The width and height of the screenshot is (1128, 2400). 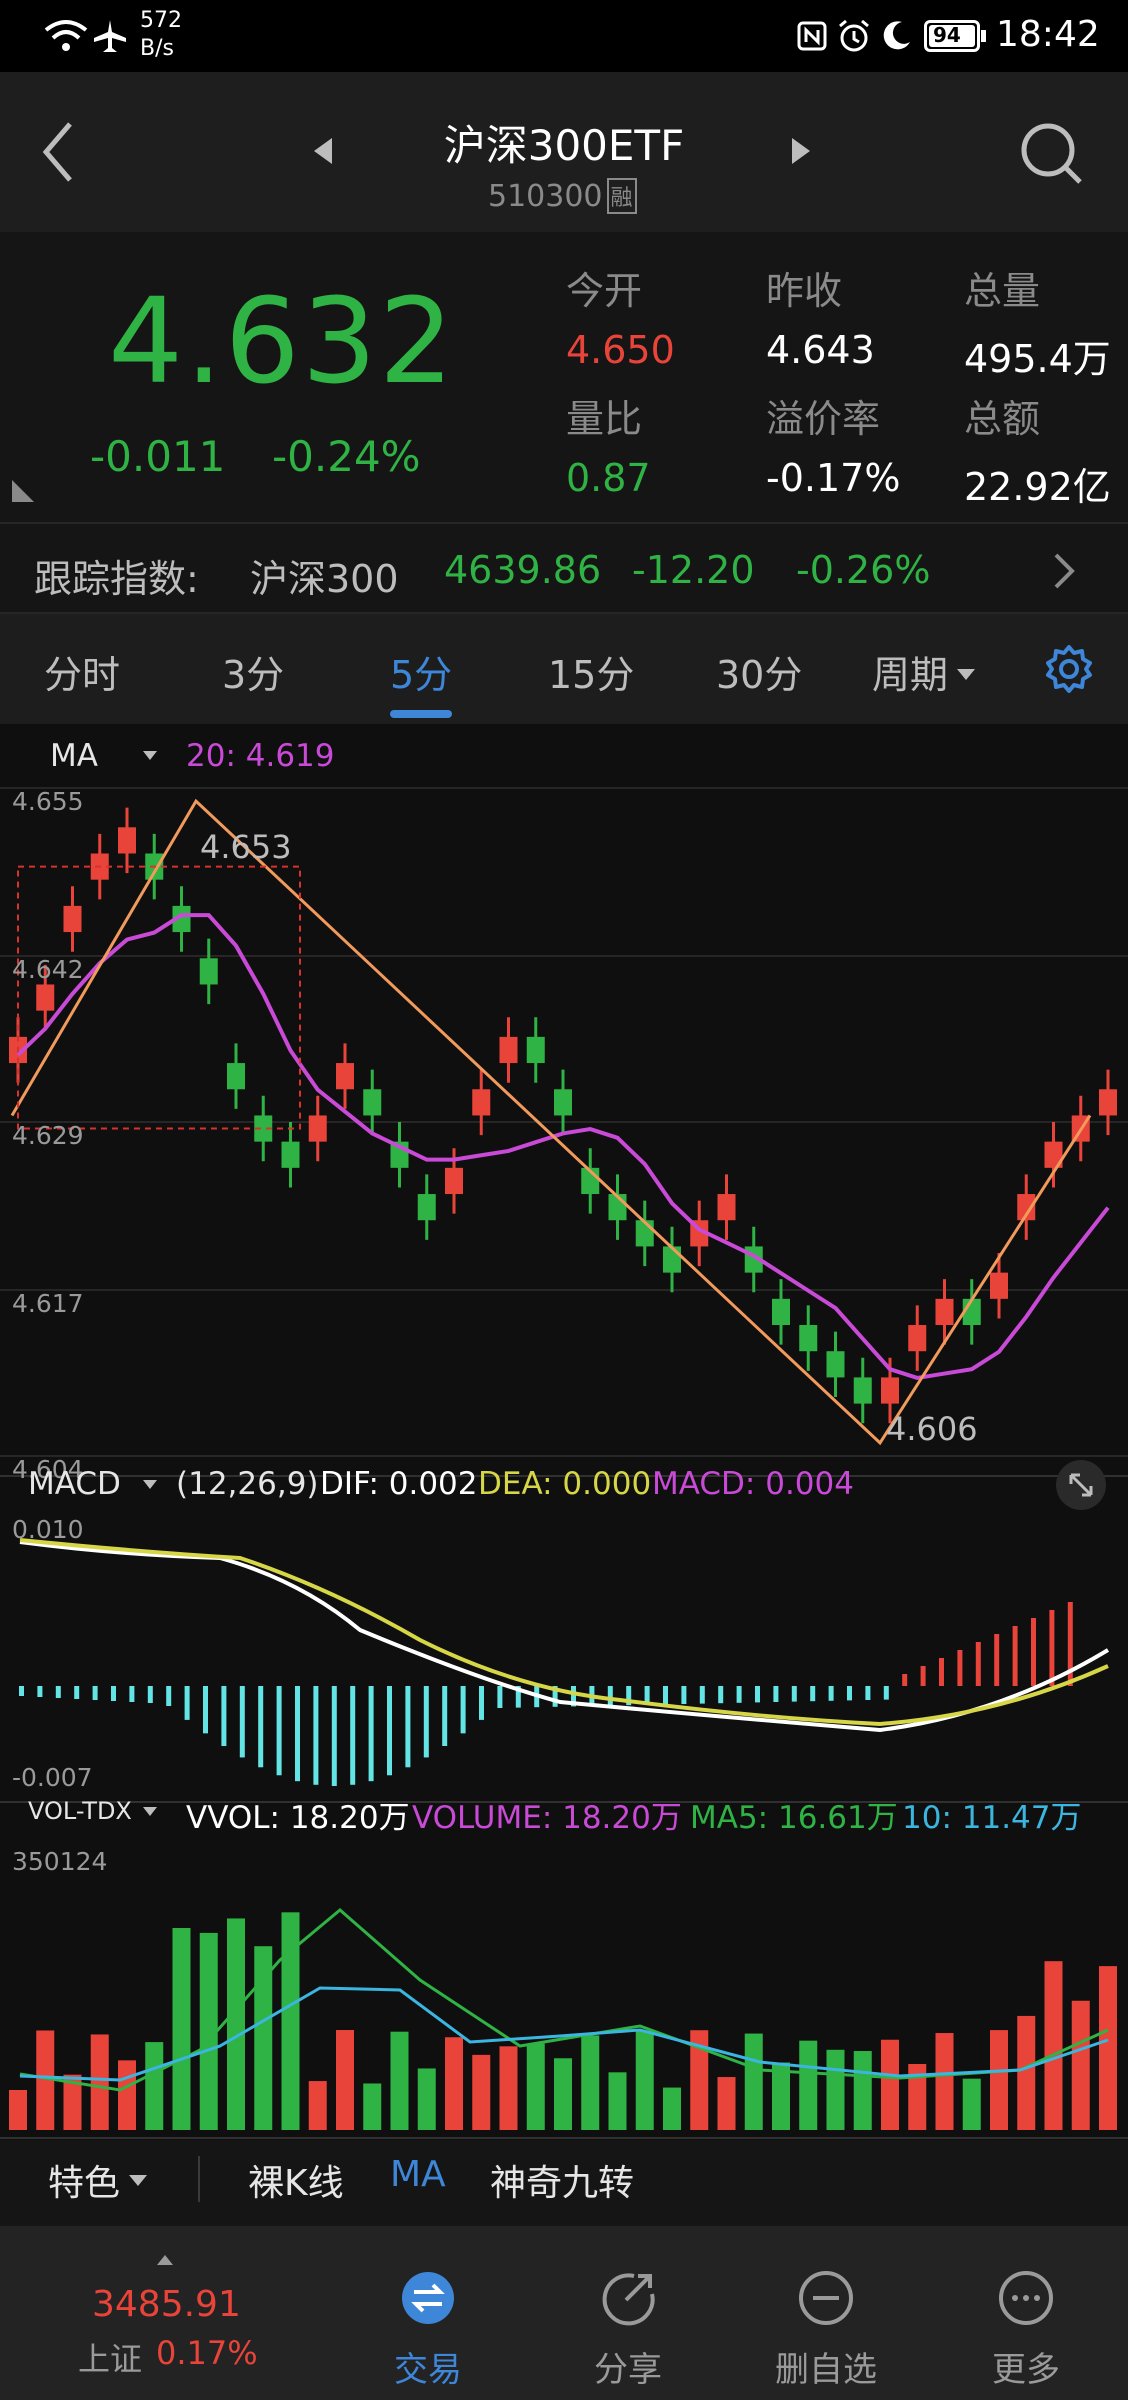 What do you see at coordinates (253, 675) in the screenshot?
I see `tab-3min: 3分` at bounding box center [253, 675].